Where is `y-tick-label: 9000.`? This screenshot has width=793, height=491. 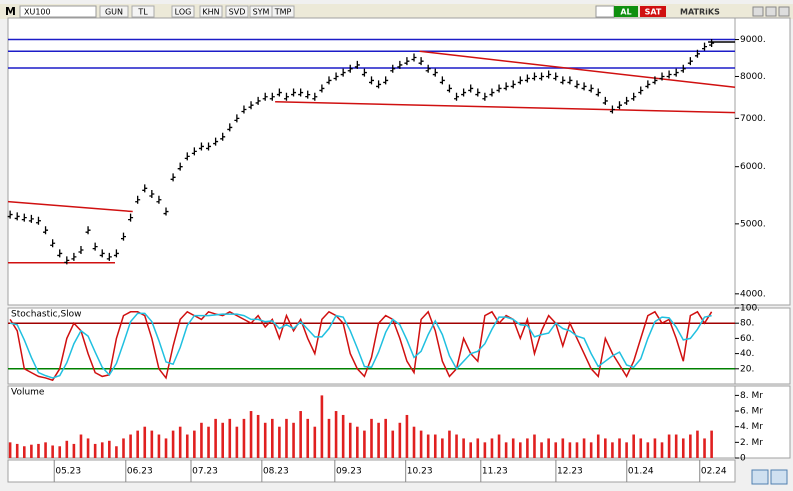 y-tick-label: 9000. is located at coordinates (753, 40).